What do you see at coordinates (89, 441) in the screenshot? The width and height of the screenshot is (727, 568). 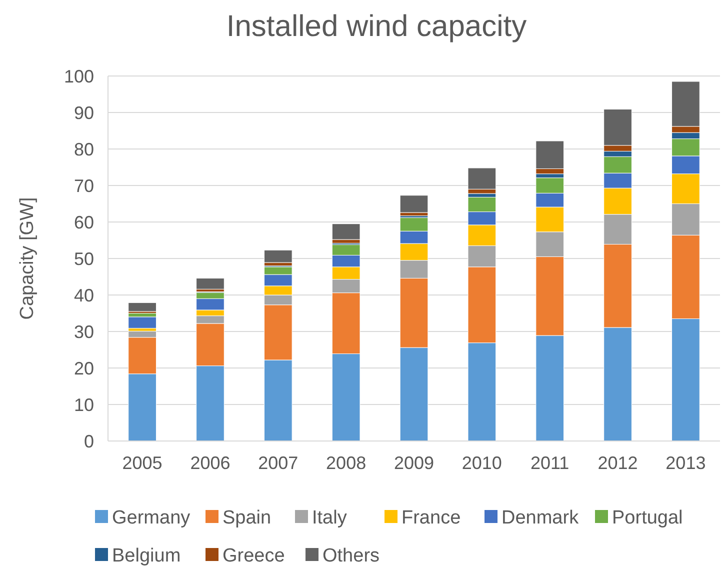 I see `y-tick-label: 0` at bounding box center [89, 441].